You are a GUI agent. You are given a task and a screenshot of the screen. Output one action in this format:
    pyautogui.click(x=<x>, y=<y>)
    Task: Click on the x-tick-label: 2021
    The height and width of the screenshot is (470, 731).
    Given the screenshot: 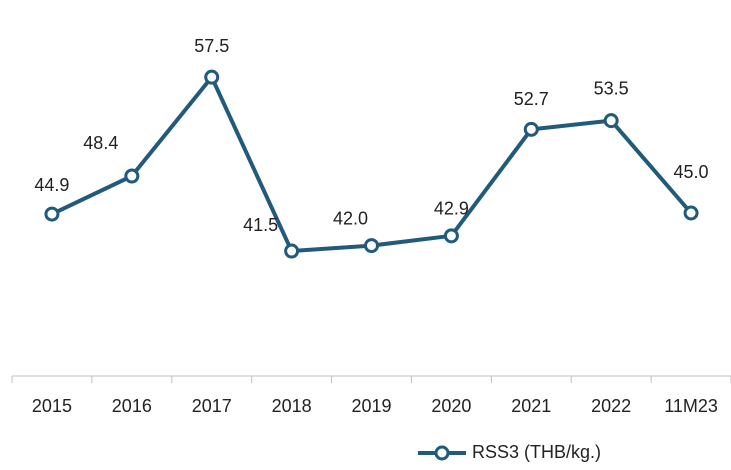 What is the action you would take?
    pyautogui.click(x=531, y=406)
    